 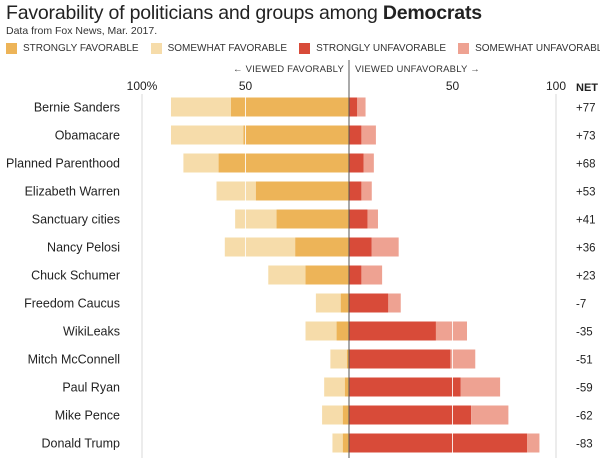 I want to click on bar-strongly-unfavorable-chuck-schumer, so click(x=355, y=275).